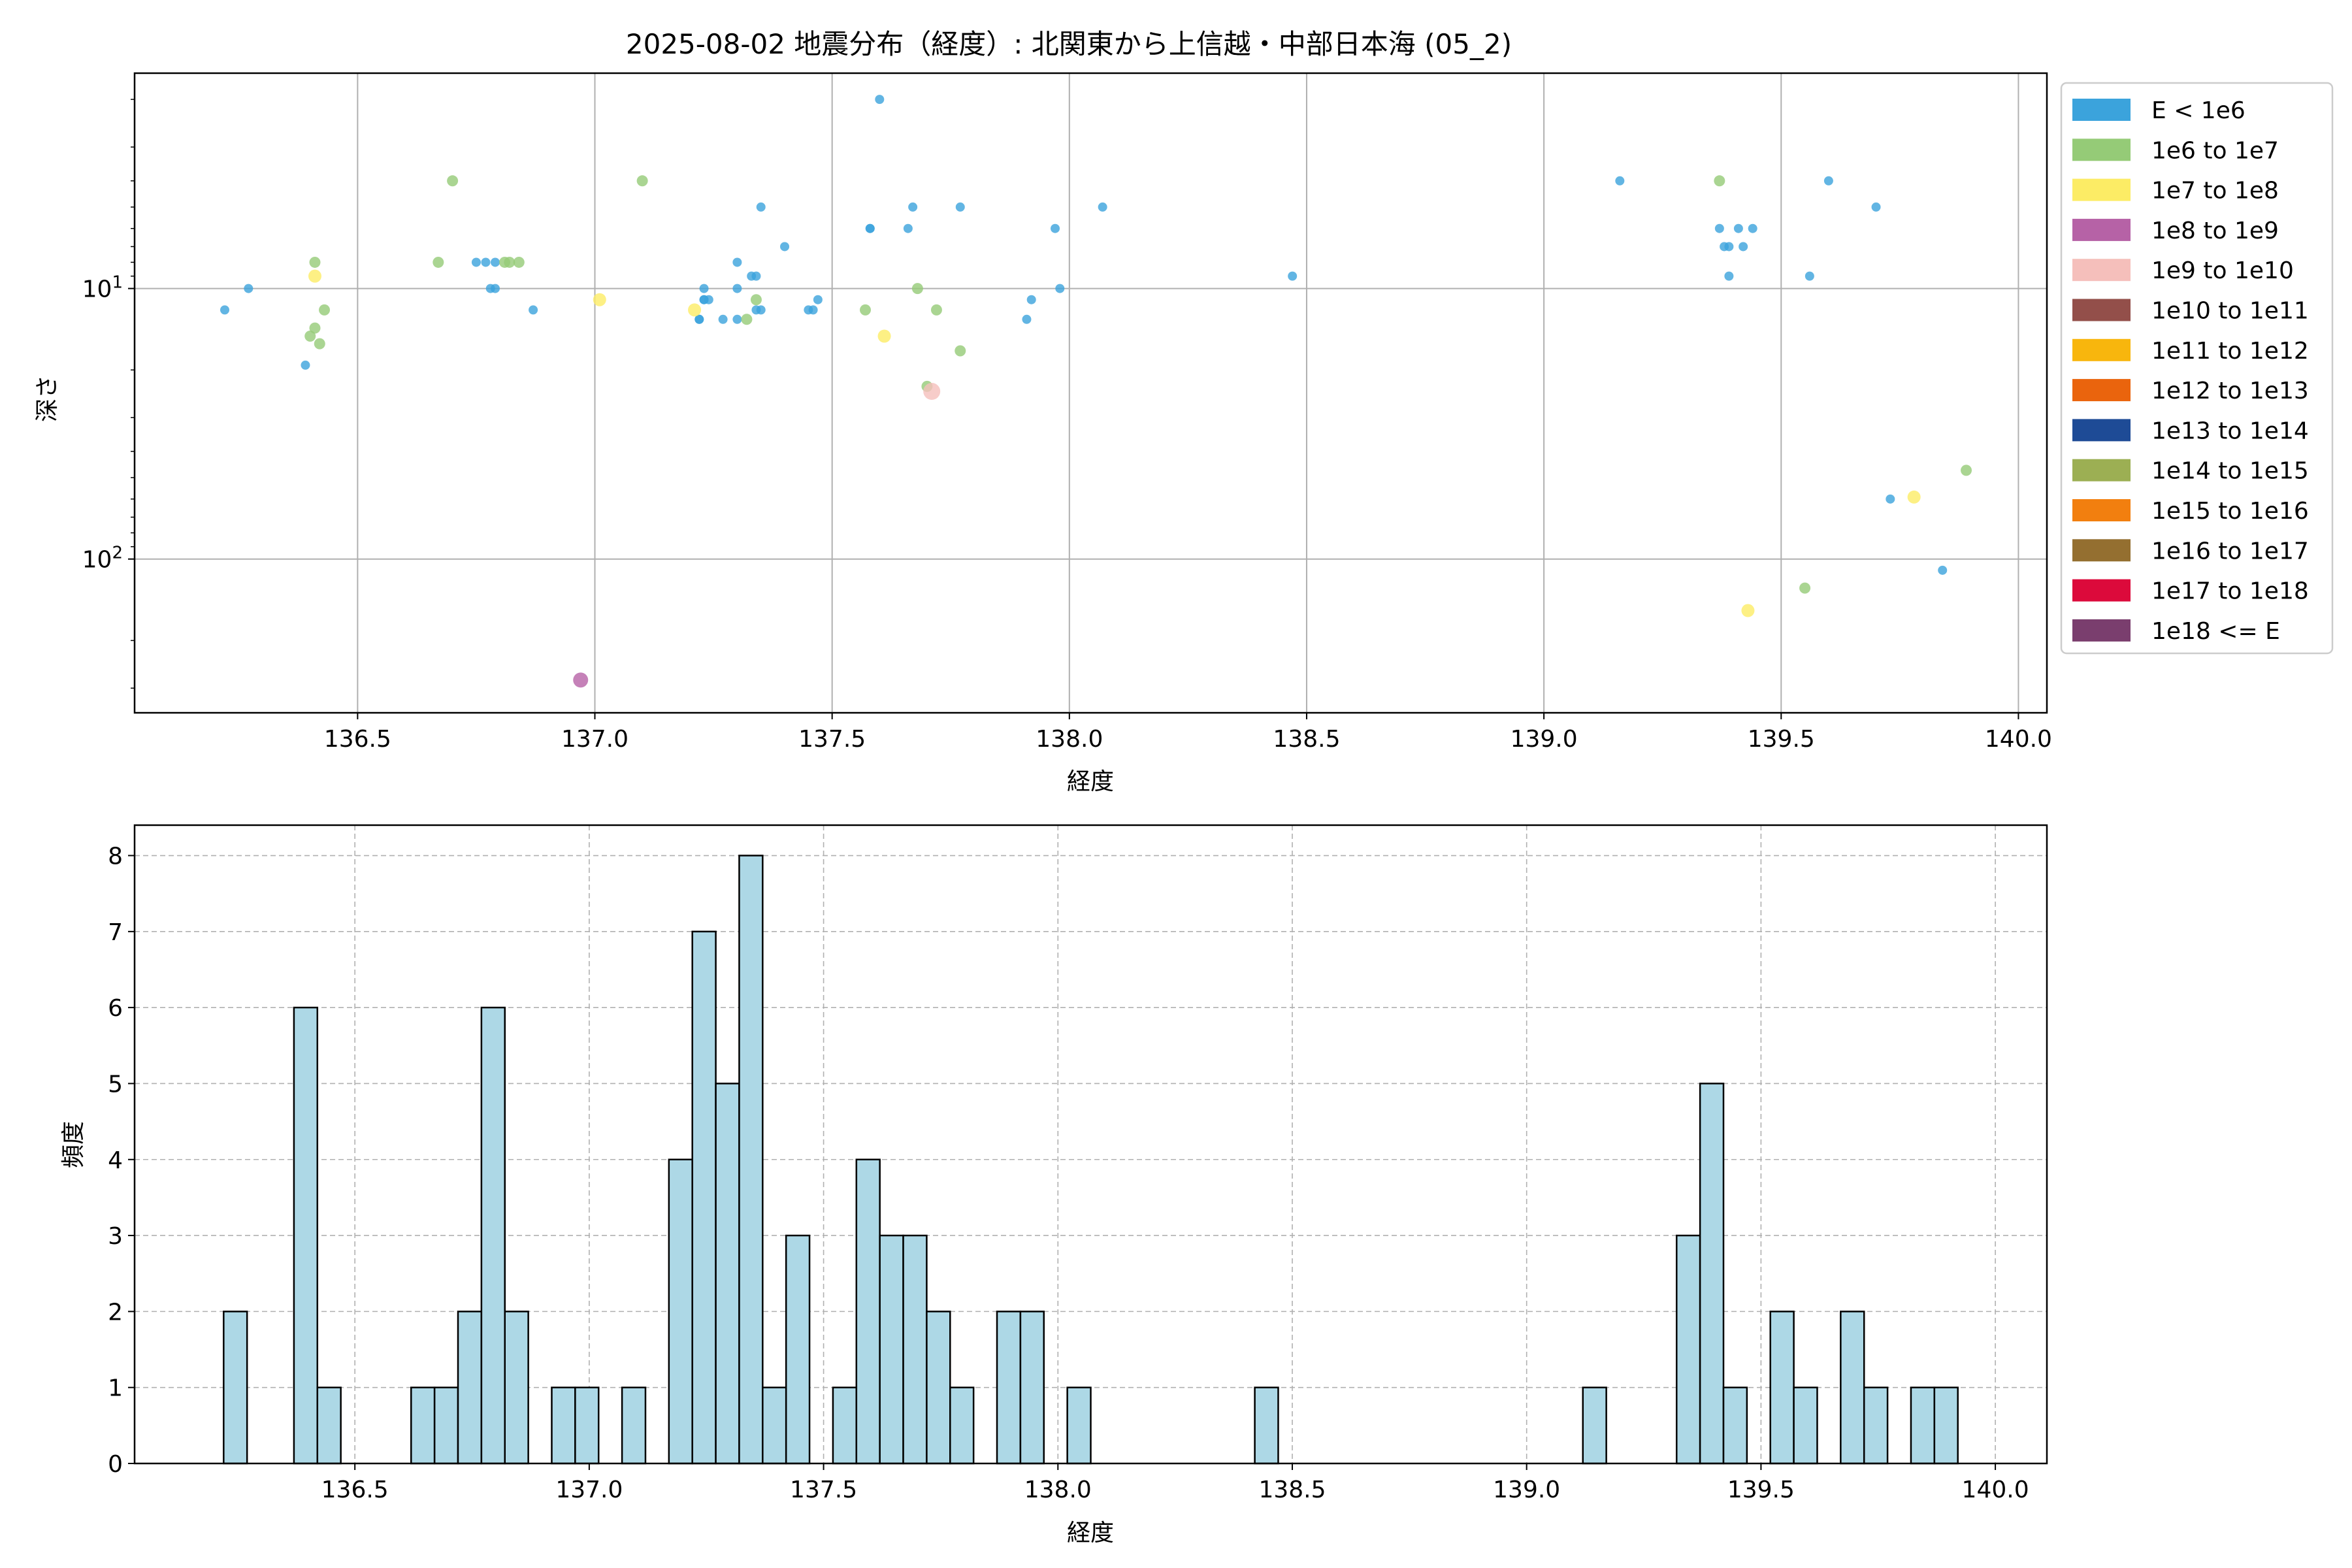  Describe the element at coordinates (2215, 191) in the screenshot. I see `legend-label: 1e7 to 1e8` at that location.